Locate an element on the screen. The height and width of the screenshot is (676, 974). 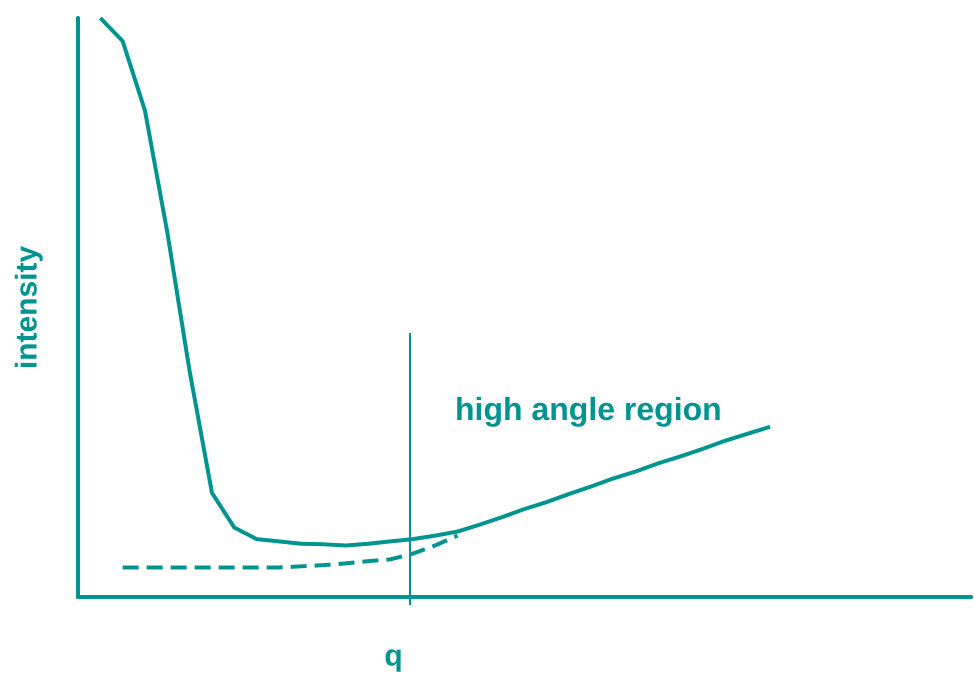
y-axis-title: intensity is located at coordinates (27, 308).